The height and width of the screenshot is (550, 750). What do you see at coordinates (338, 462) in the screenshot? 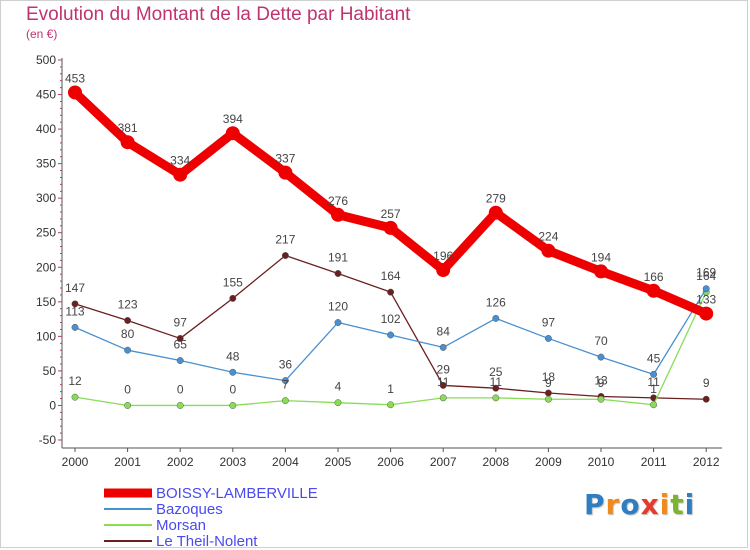
I see `x-tick-label: 2005` at bounding box center [338, 462].